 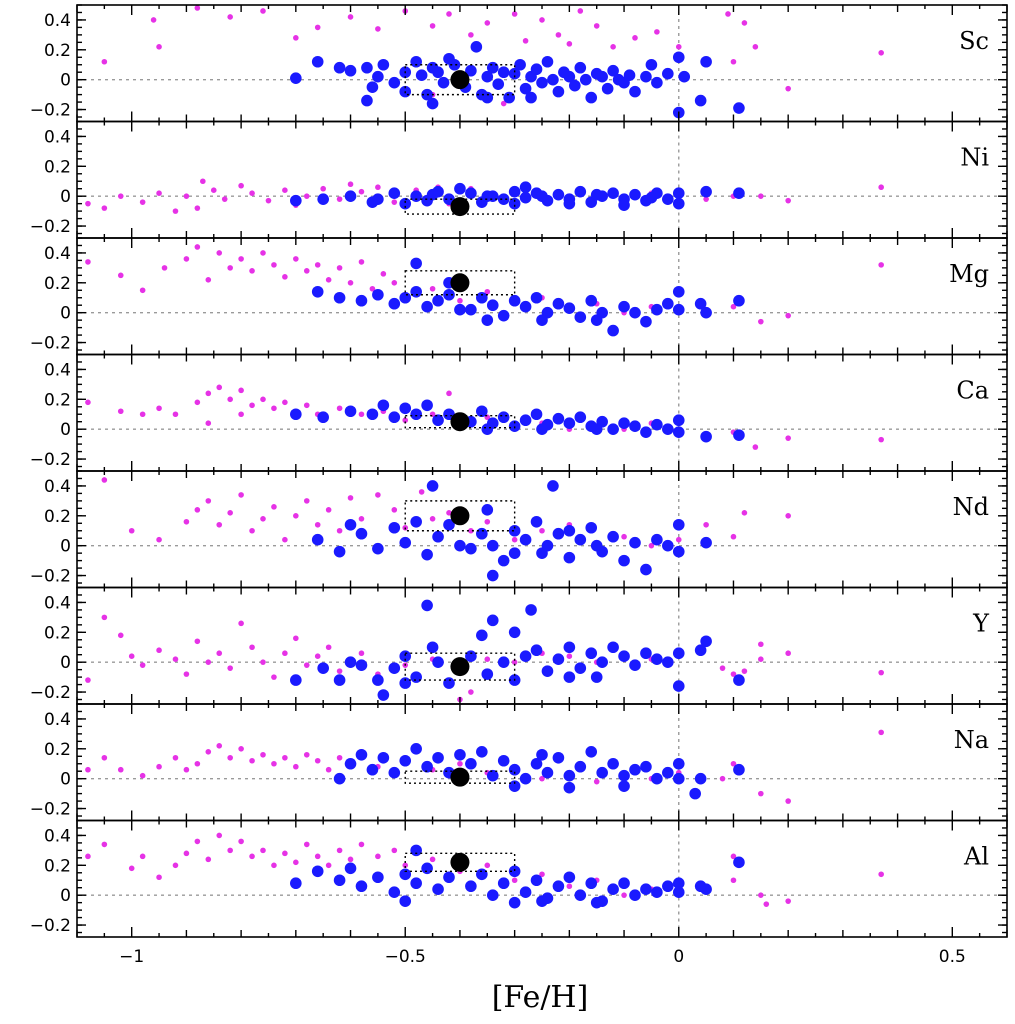 I want to click on plot-area, so click(x=542, y=296).